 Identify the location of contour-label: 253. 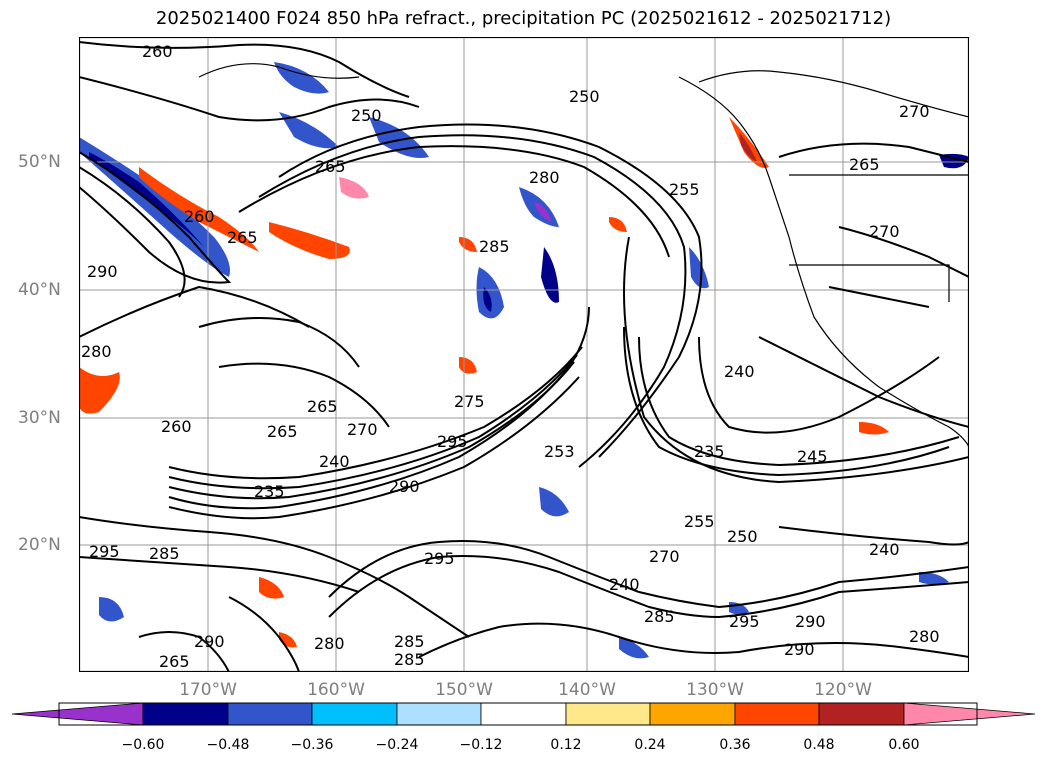
(559, 451).